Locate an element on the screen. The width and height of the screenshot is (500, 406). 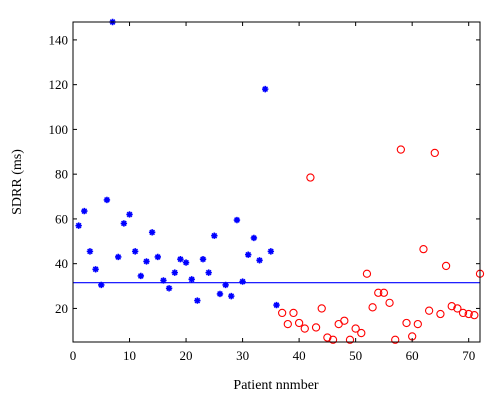
x-tick-label: 60 is located at coordinates (412, 355).